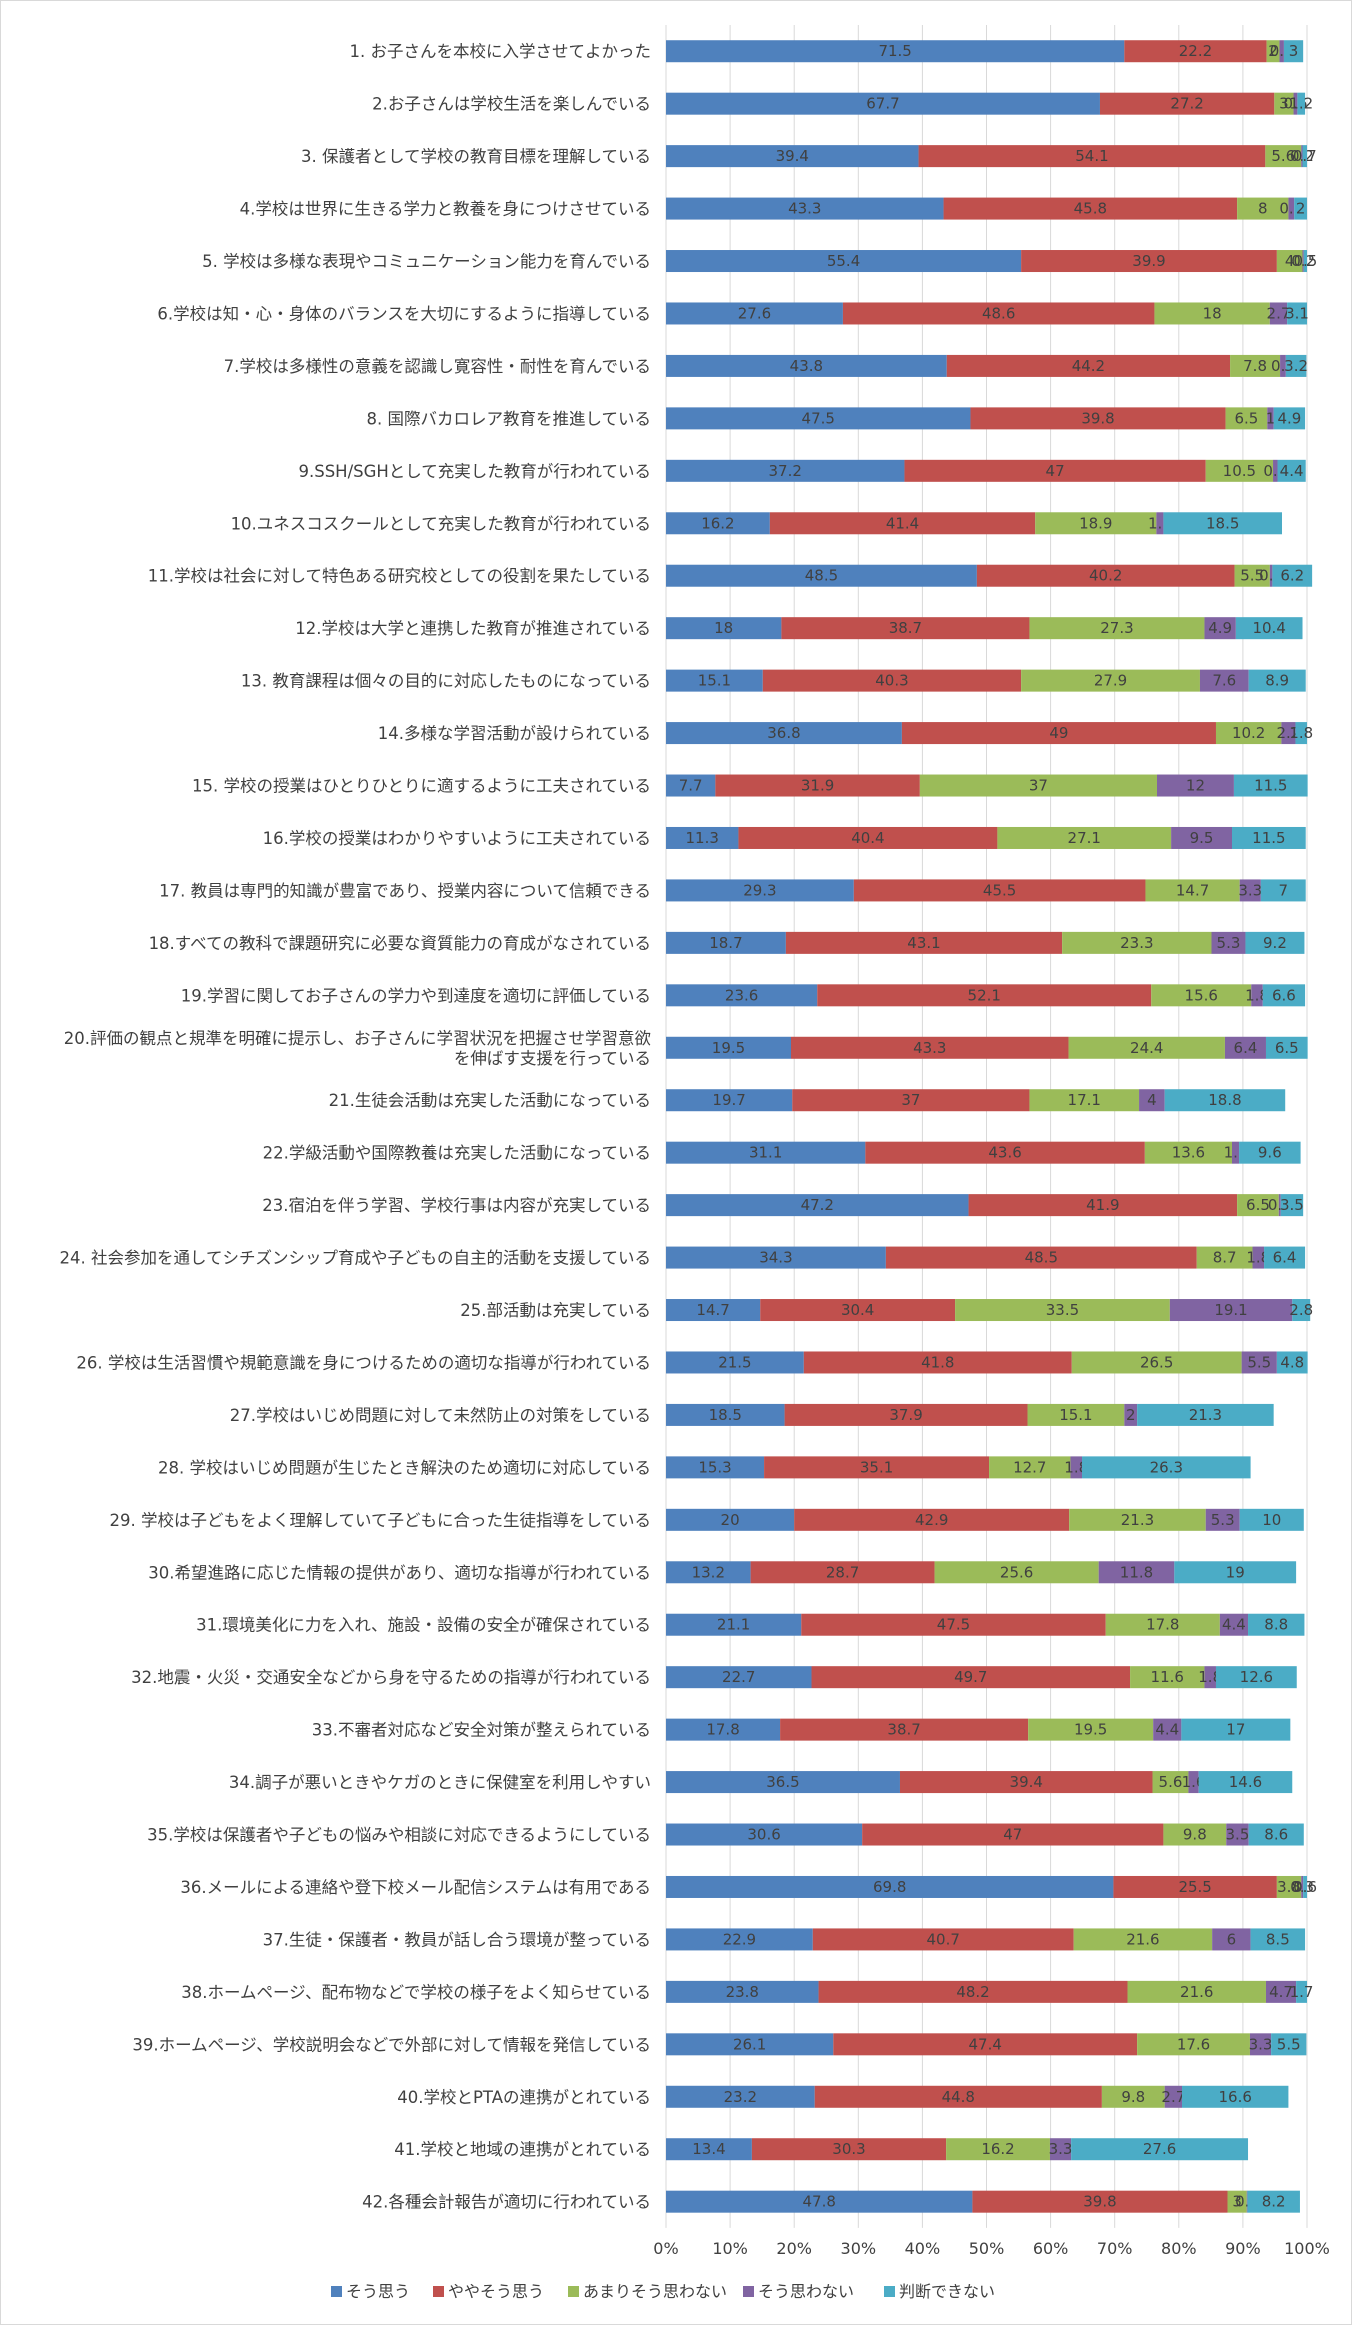 The image size is (1352, 2325). What do you see at coordinates (1281, 1992) in the screenshot?
I see `data-label: 4.7` at bounding box center [1281, 1992].